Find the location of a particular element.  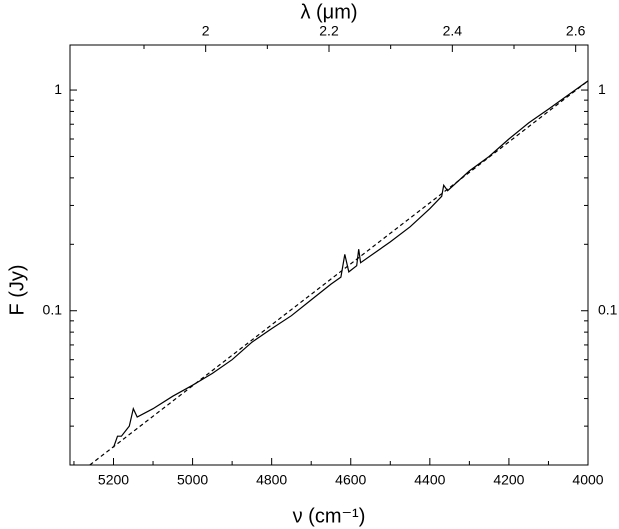

x2-axis-label: λ (μm) is located at coordinates (328, 12).